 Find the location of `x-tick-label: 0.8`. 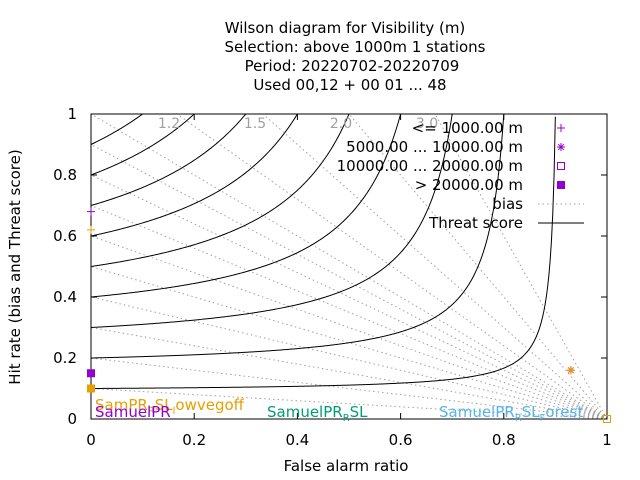

x-tick-label: 0.8 is located at coordinates (504, 440).